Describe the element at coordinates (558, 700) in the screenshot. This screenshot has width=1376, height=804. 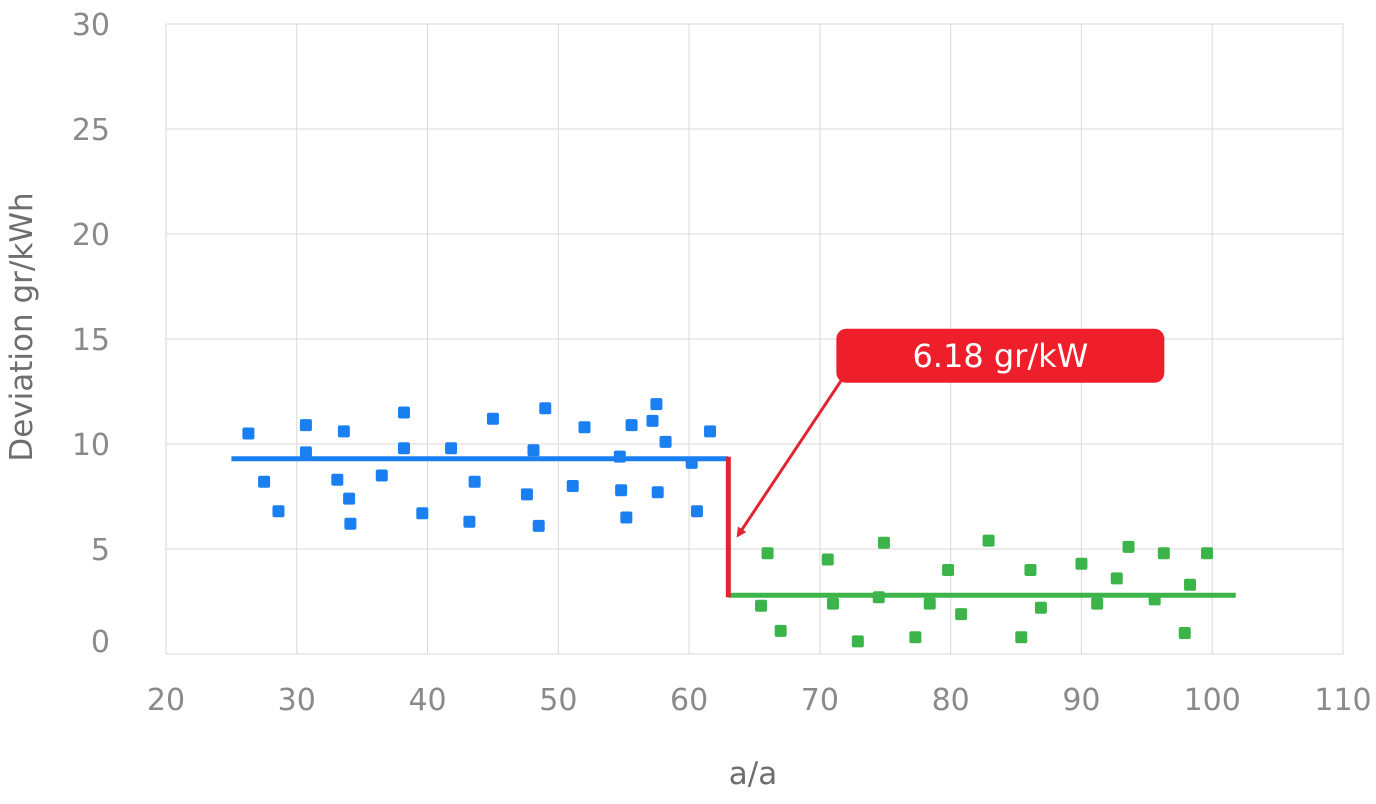
I see `x-tick-label: 50` at that location.